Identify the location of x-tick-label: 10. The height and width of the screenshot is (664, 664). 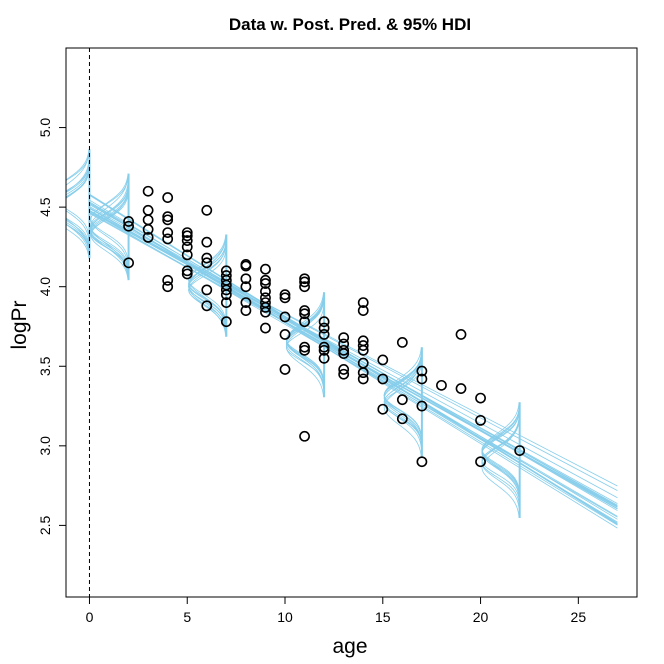
(285, 617).